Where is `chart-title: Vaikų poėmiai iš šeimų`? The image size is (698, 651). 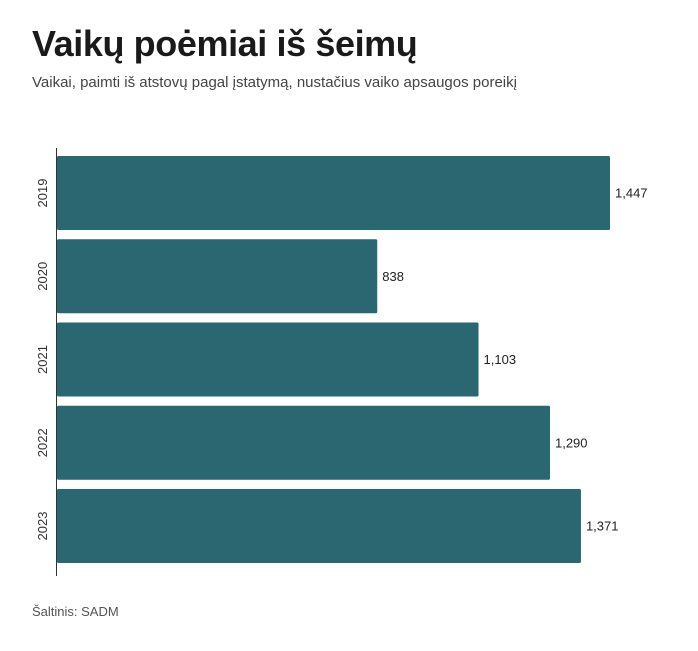
chart-title: Vaikų poėmiai iš šeimų is located at coordinates (225, 43).